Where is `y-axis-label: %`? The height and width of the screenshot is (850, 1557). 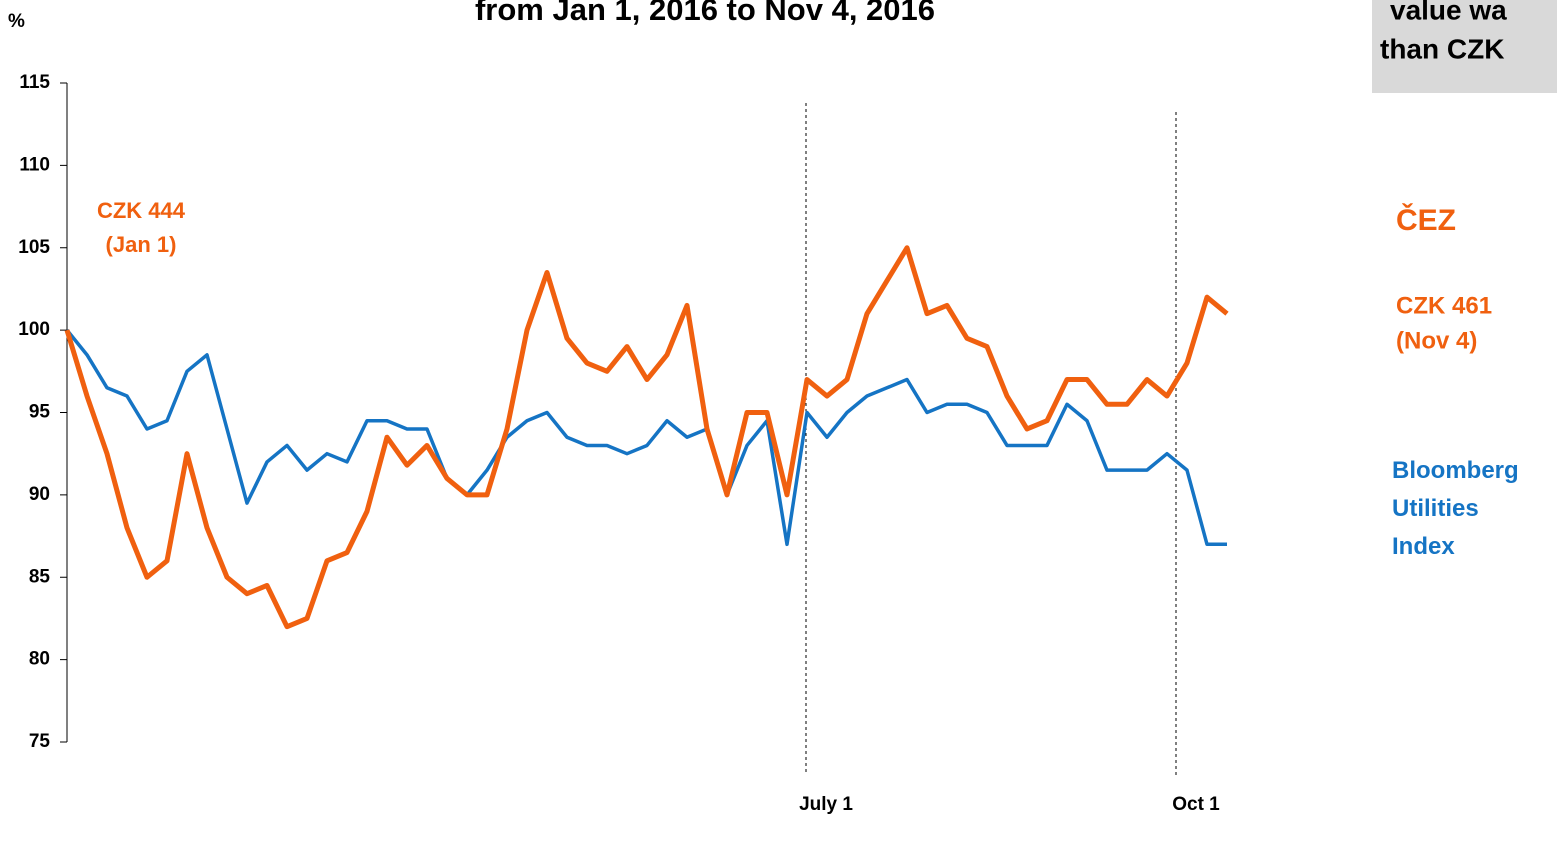 y-axis-label: % is located at coordinates (16, 21).